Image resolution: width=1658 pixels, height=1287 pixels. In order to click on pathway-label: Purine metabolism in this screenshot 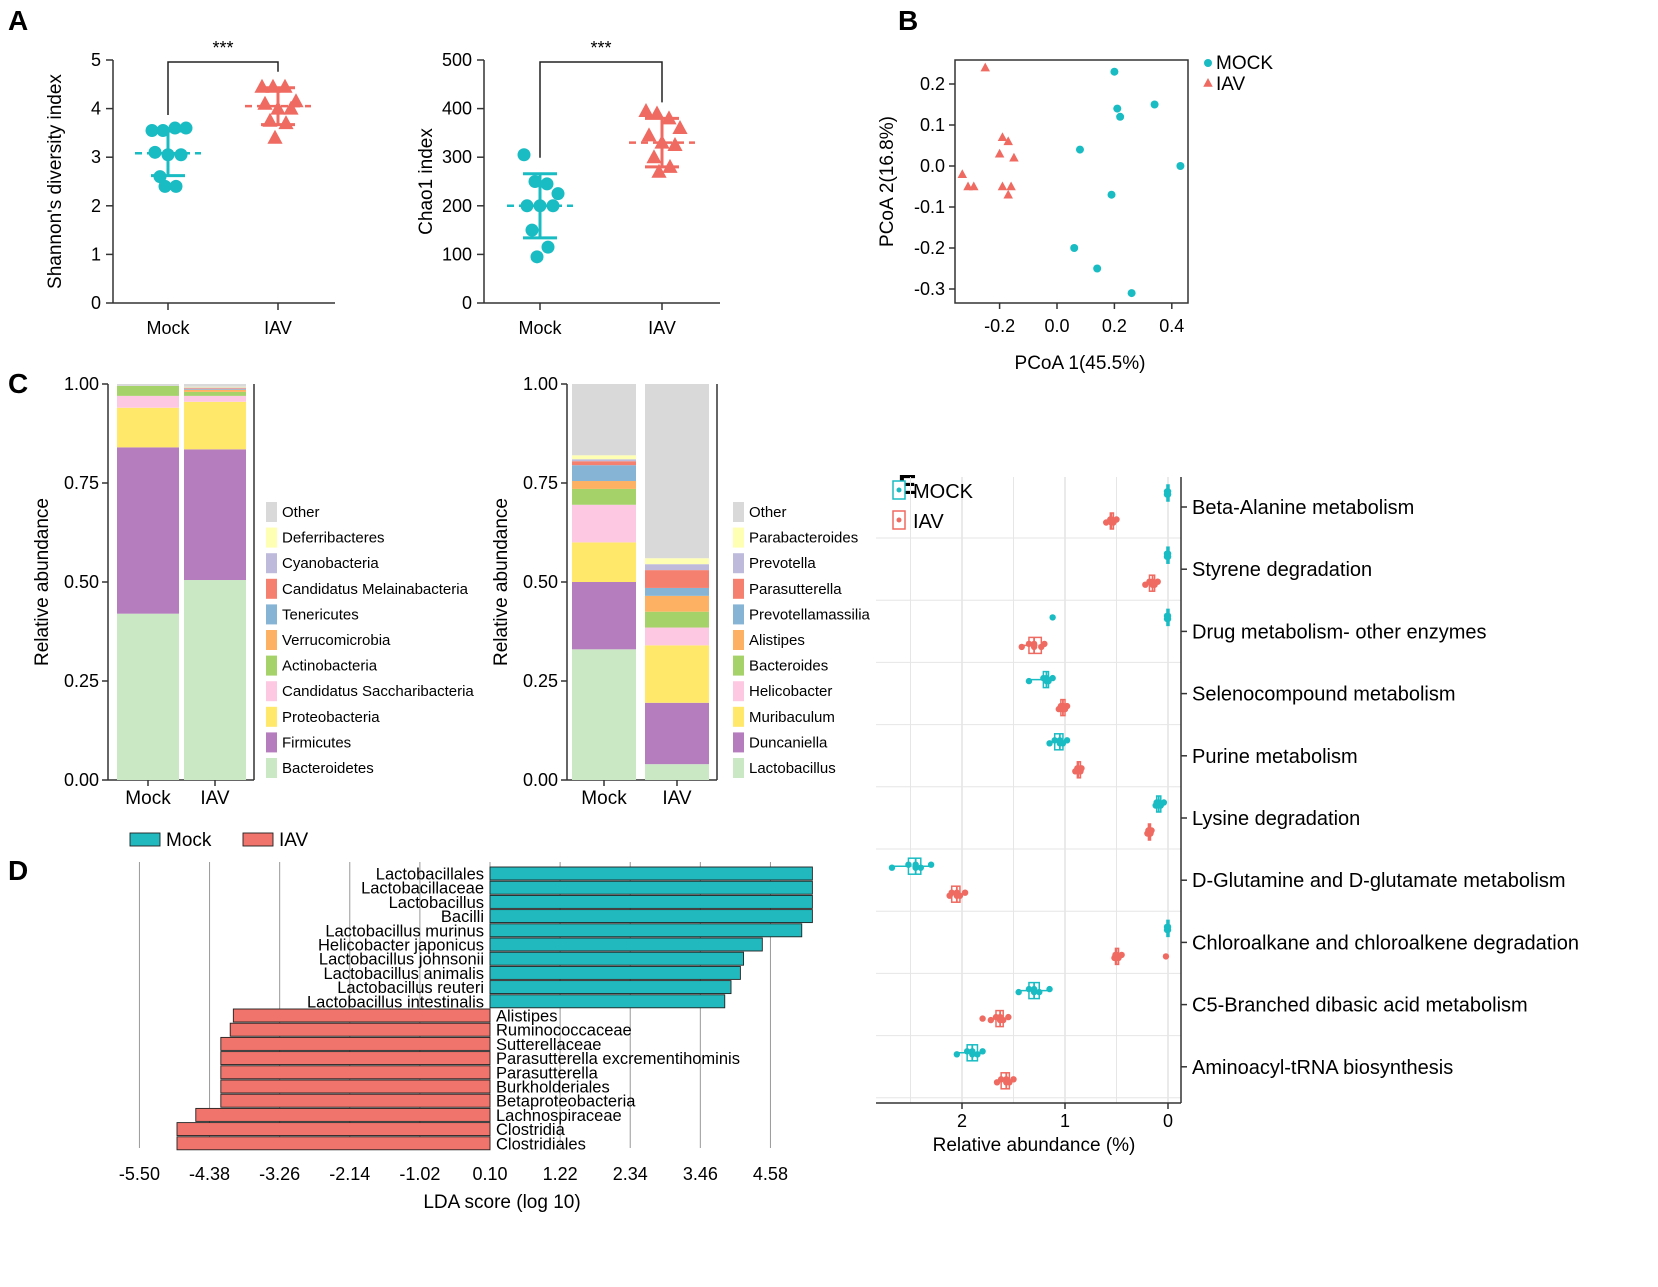, I will do `click(1275, 757)`.